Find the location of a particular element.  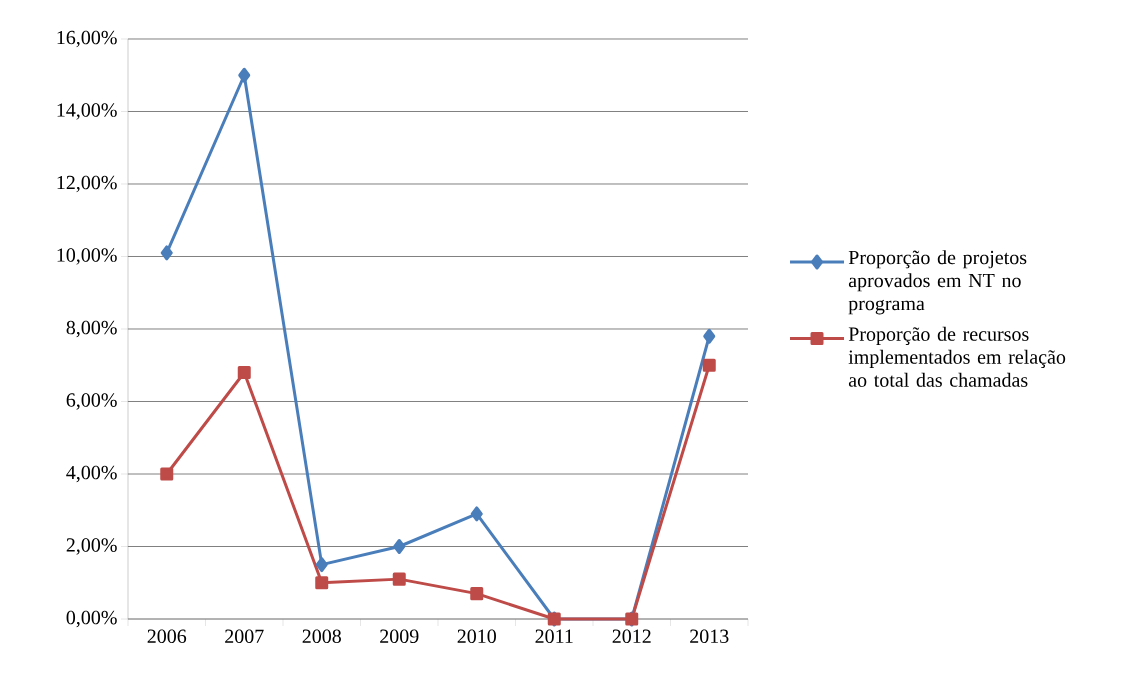

x-tick-label: 2010 is located at coordinates (476, 636).